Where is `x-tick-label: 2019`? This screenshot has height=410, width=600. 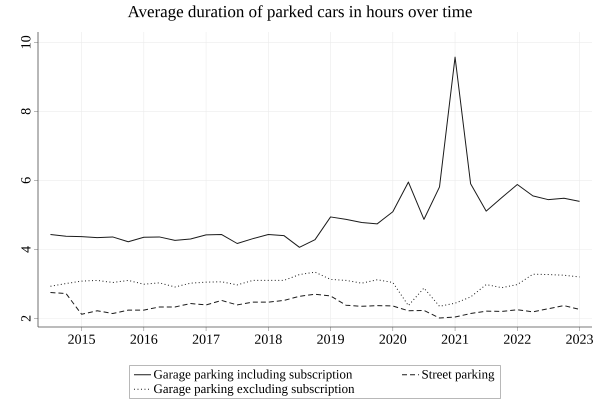
x-tick-label: 2019 is located at coordinates (330, 339).